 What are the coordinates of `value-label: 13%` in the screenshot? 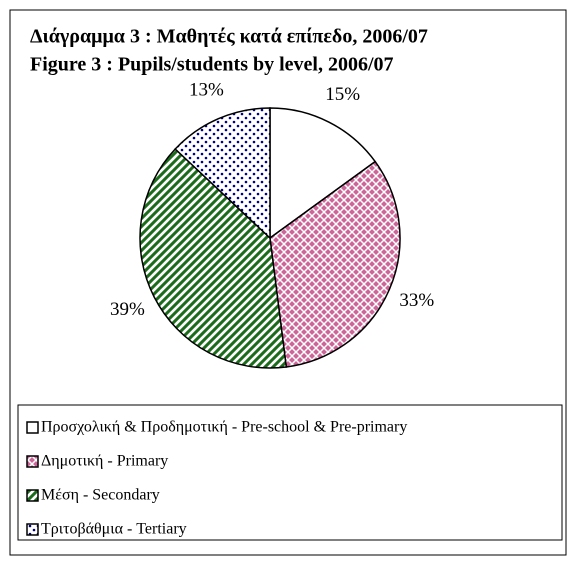 It's located at (206, 90).